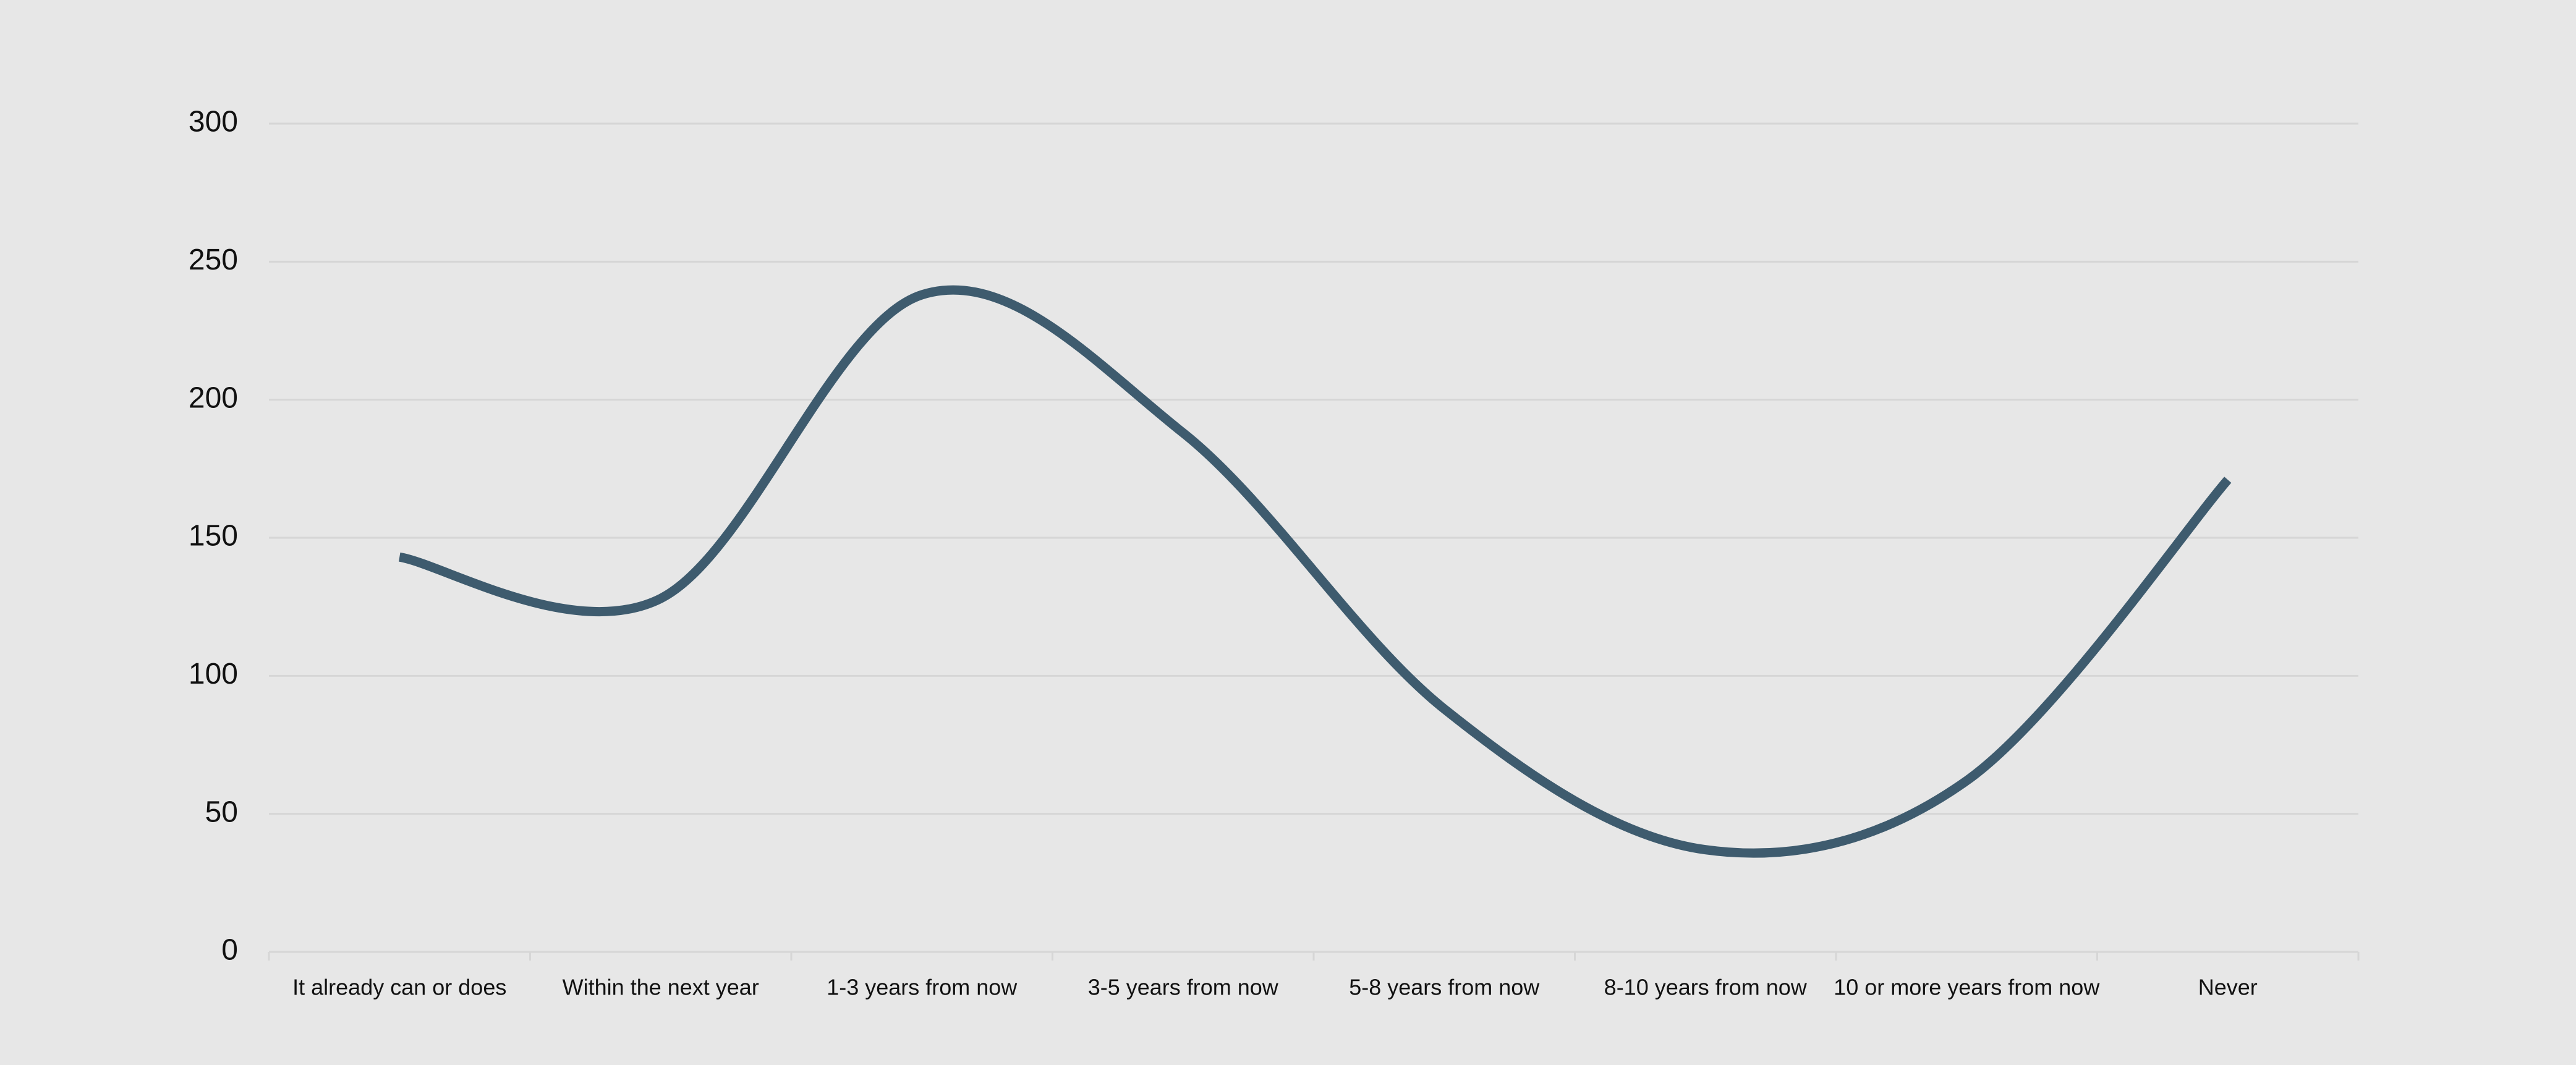  Describe the element at coordinates (1183, 987) in the screenshot. I see `x-tick-label: 3-5 years from now` at that location.